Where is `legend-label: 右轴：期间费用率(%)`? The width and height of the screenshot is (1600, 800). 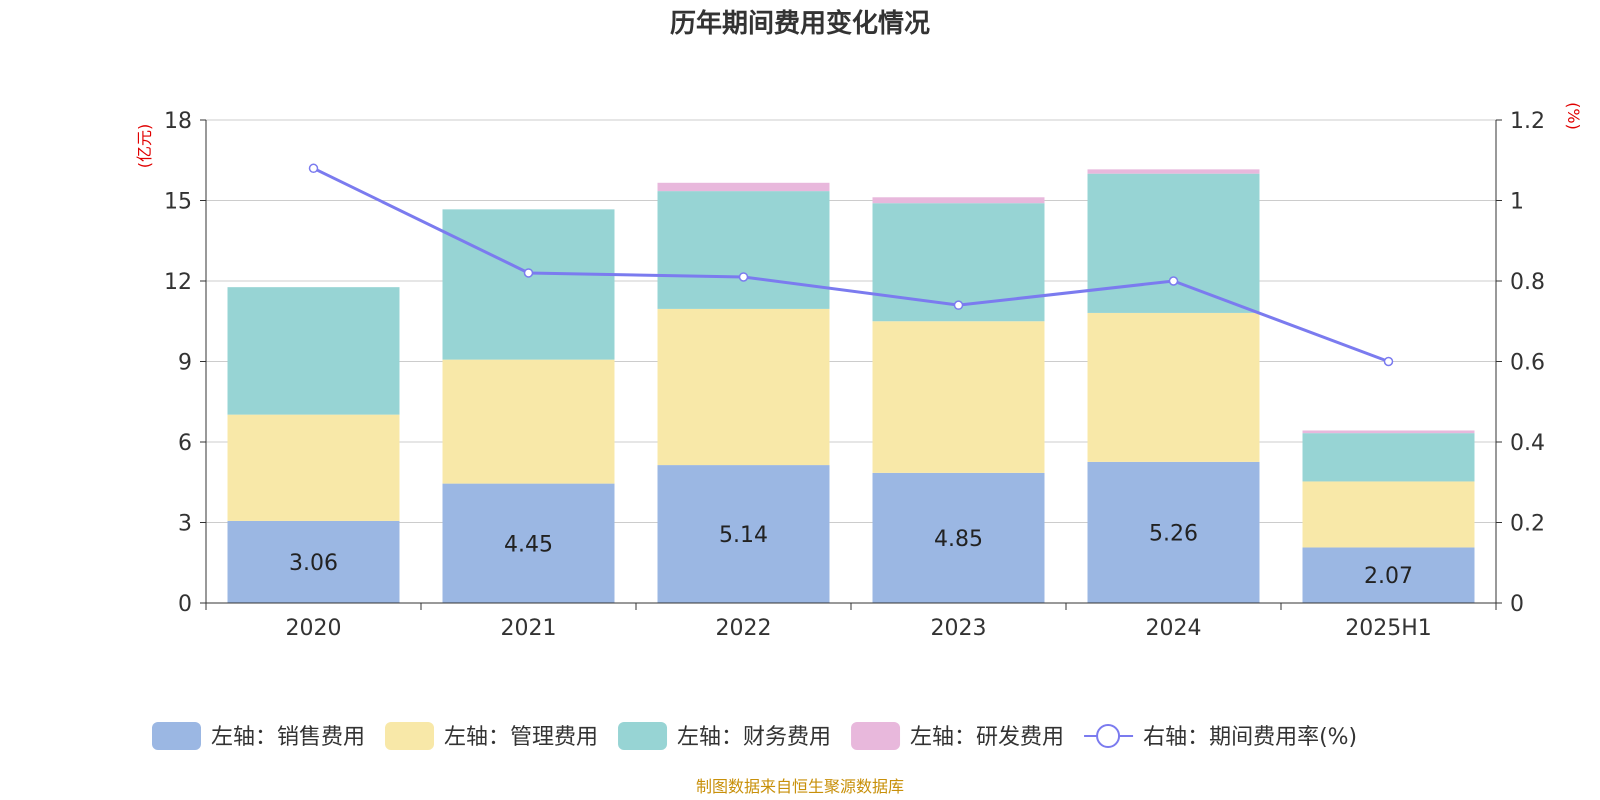
legend-label: 右轴：期间费用率(%) is located at coordinates (1250, 737).